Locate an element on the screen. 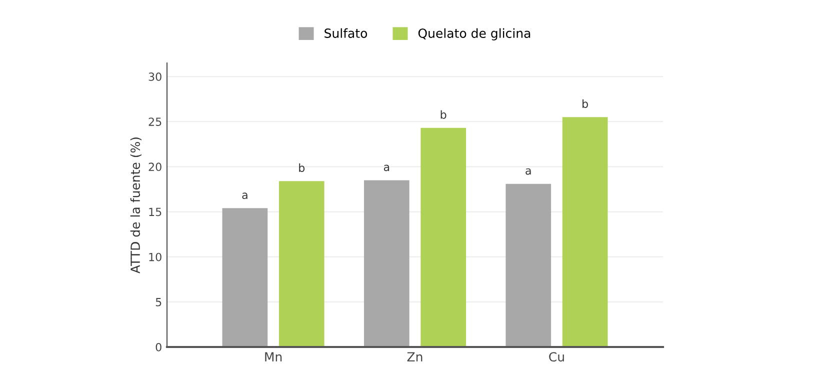 The width and height of the screenshot is (828, 377). x-tick-label: Cu is located at coordinates (556, 357).